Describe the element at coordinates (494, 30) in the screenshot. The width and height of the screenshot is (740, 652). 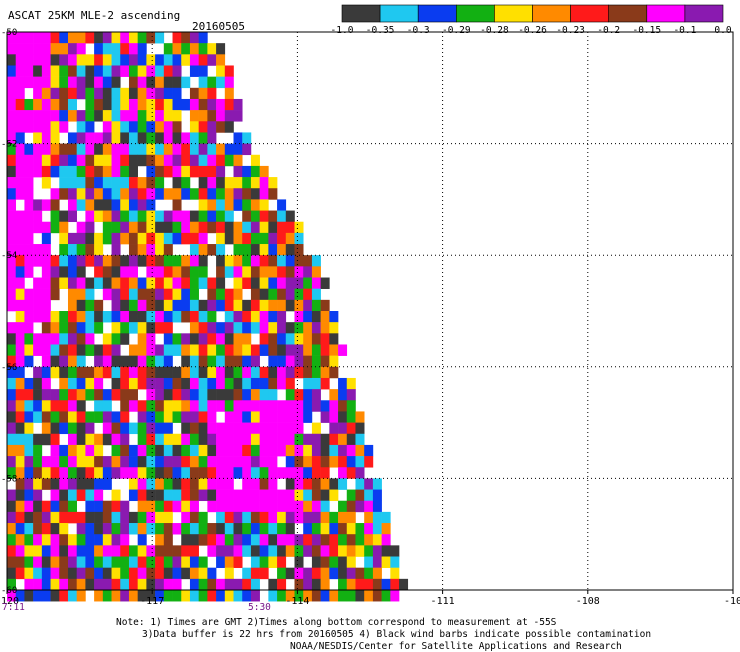
I see `colorbar-label: -0.28` at that location.